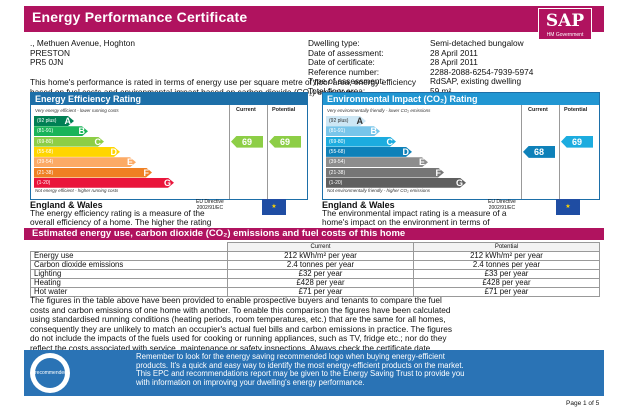 The width and height of the screenshot is (620, 414). I want to click on detail-label: Type of assessment:, so click(346, 81).